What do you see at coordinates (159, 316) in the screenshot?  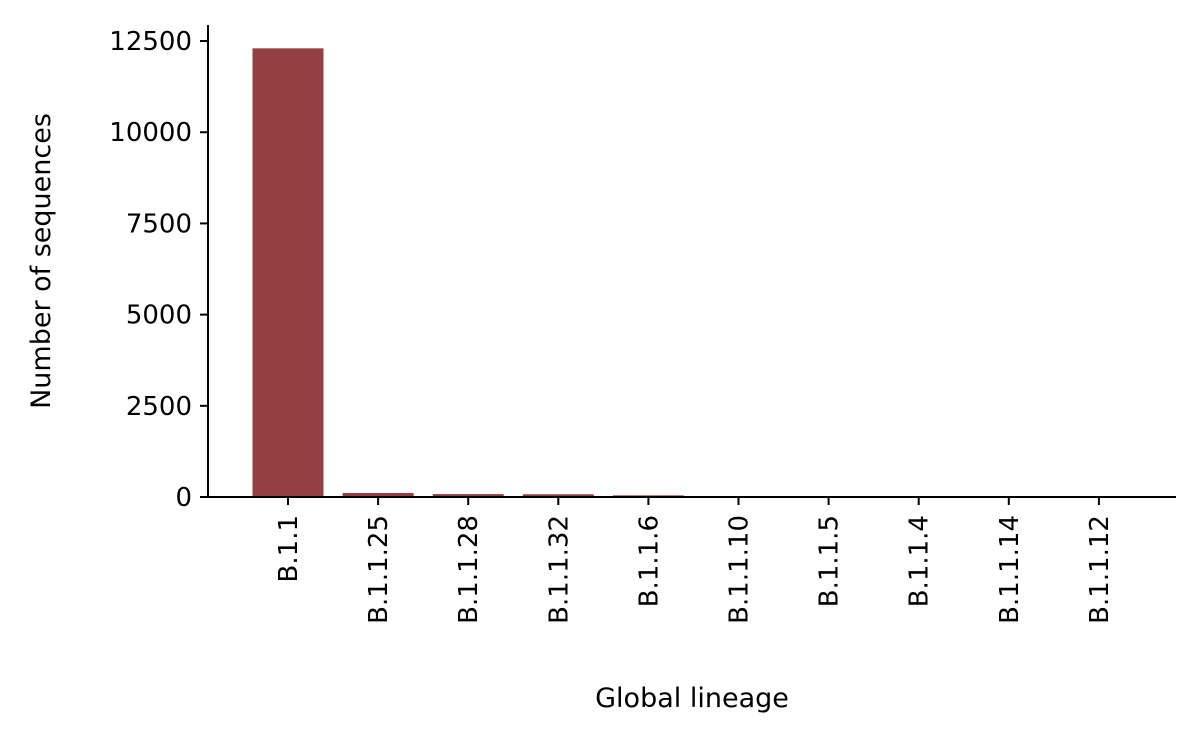 I see `y-tick-label: 5000` at bounding box center [159, 316].